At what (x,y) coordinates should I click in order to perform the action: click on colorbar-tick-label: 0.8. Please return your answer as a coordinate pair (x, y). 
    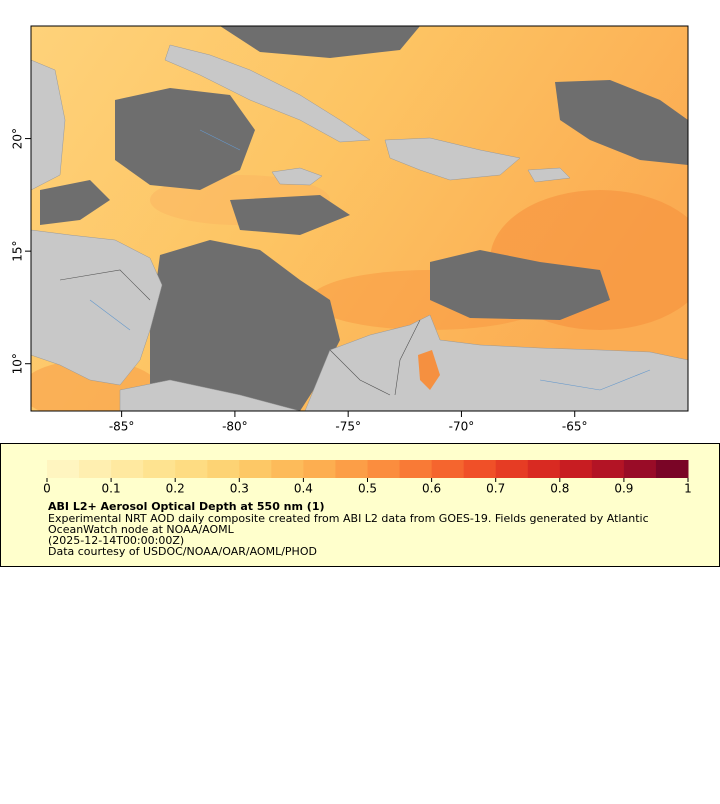
    Looking at the image, I should click on (559, 489).